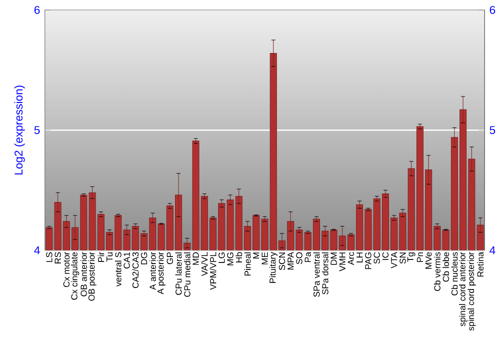  I want to click on y2-tick-label: 4, so click(493, 250).